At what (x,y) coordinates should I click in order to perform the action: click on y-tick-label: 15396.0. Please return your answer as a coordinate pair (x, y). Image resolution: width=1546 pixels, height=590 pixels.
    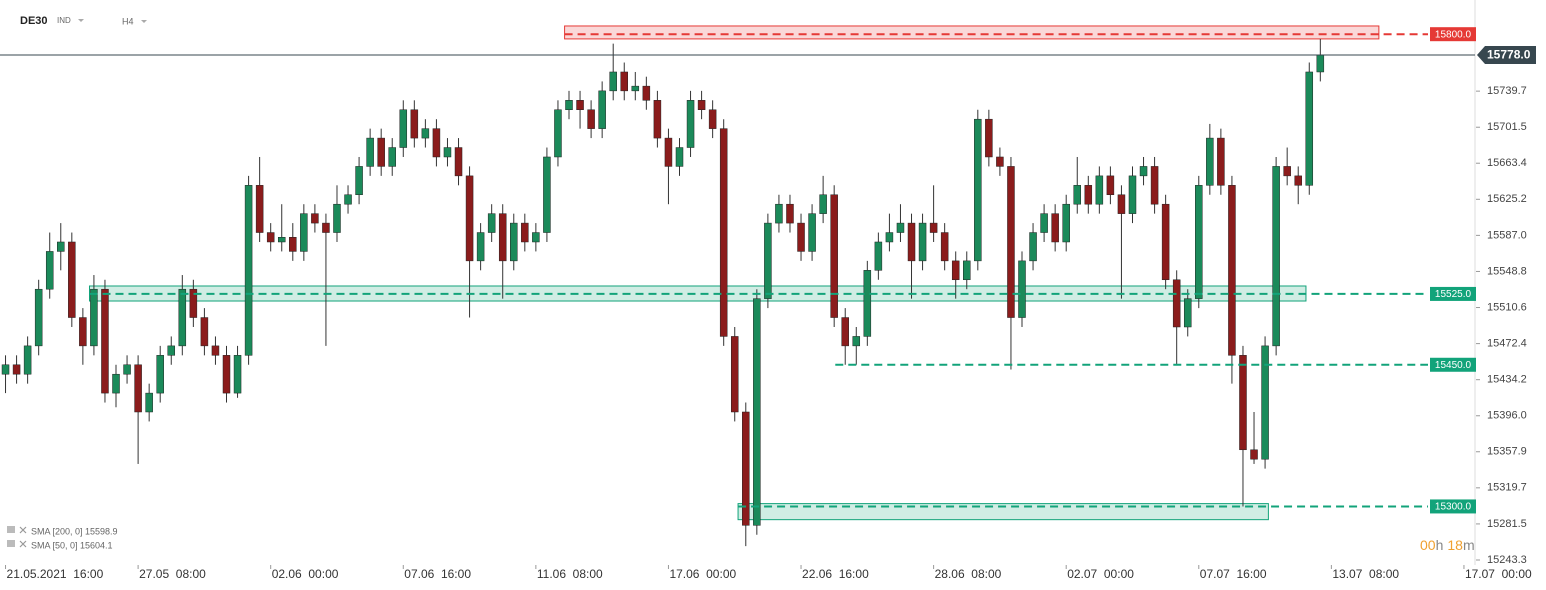
    Looking at the image, I should click on (1507, 416).